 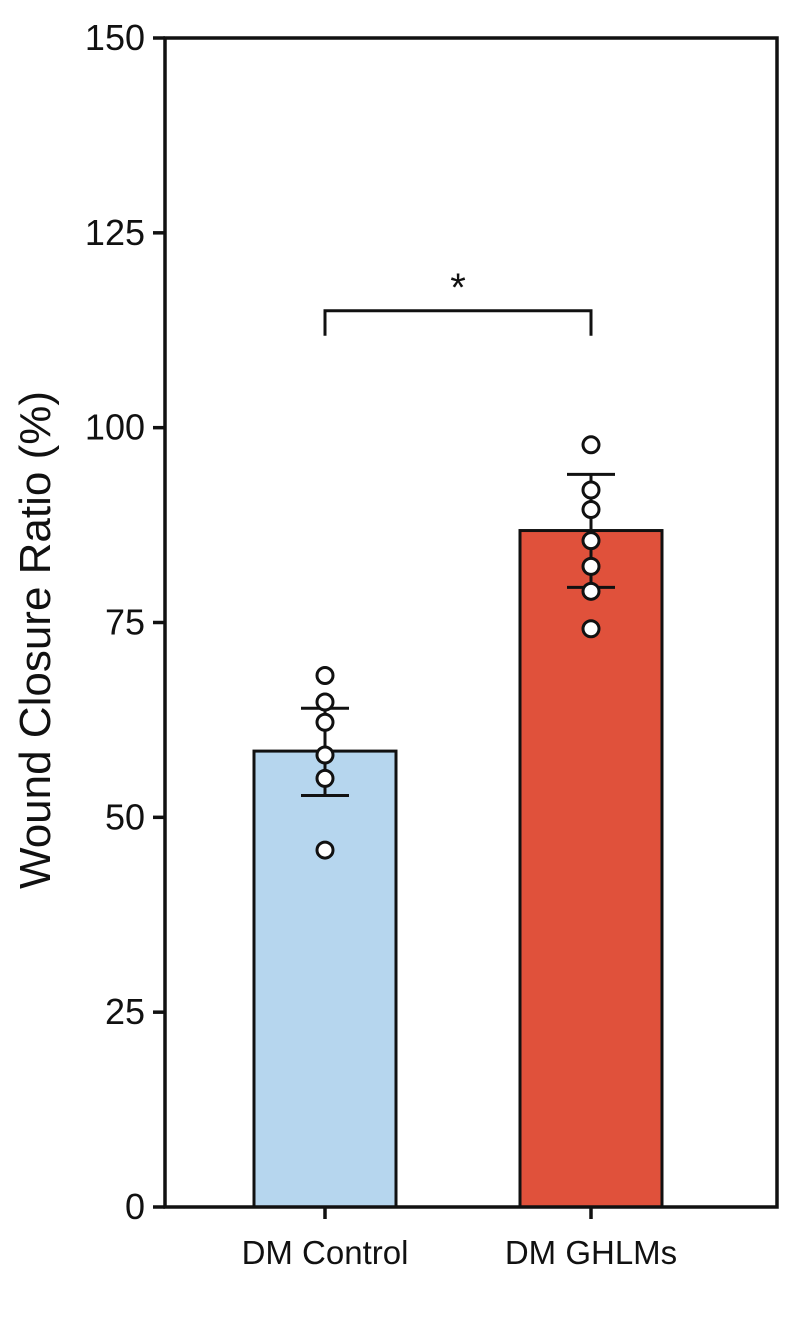 I want to click on x-tick-label-dm-ghlms: DM GHLMs, so click(x=591, y=1252).